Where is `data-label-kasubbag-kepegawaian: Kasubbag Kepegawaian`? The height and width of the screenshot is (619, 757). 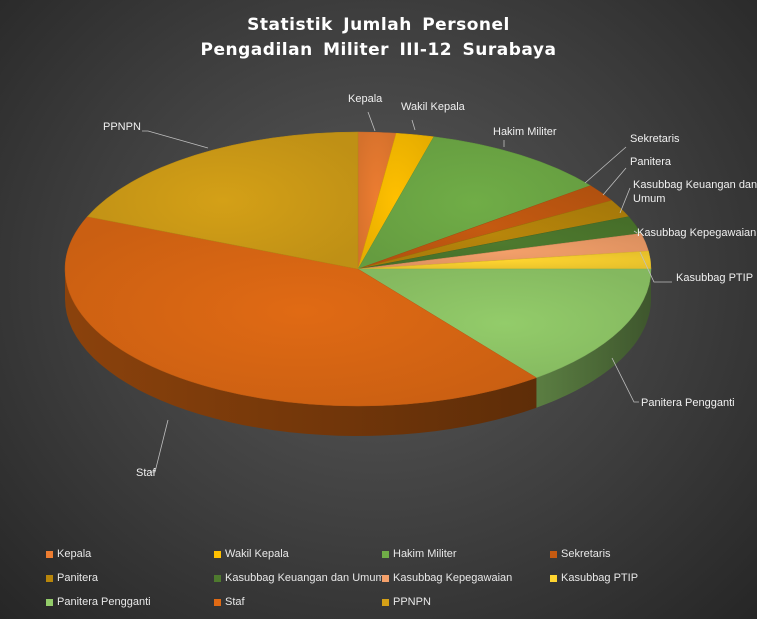
data-label-kasubbag-kepegawaian: Kasubbag Kepegawaian is located at coordinates (696, 233).